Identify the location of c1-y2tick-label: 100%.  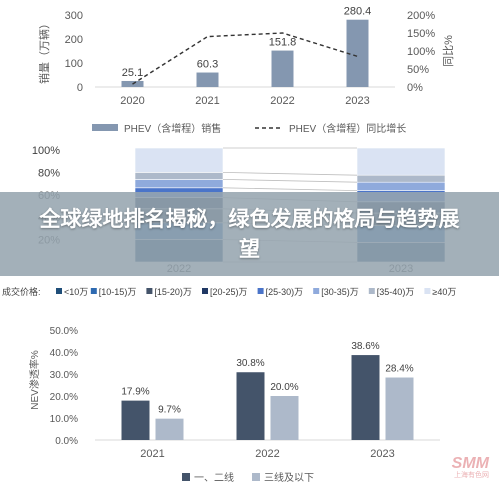
(421, 52).